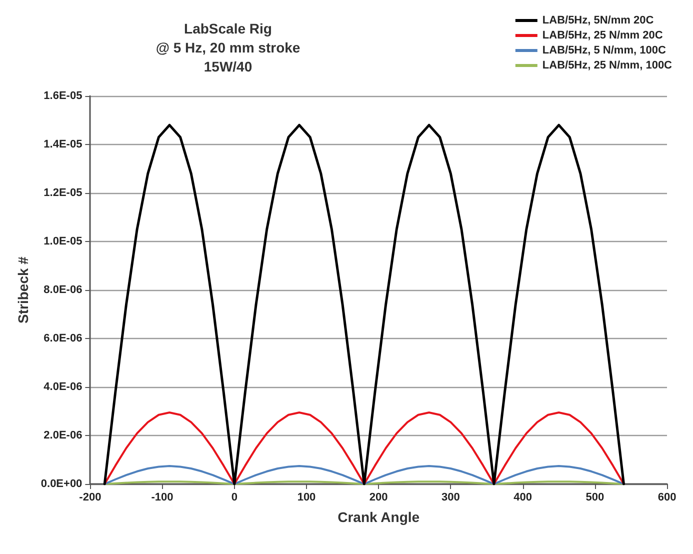  What do you see at coordinates (234, 498) in the screenshot?
I see `x-tick-label: 0` at bounding box center [234, 498].